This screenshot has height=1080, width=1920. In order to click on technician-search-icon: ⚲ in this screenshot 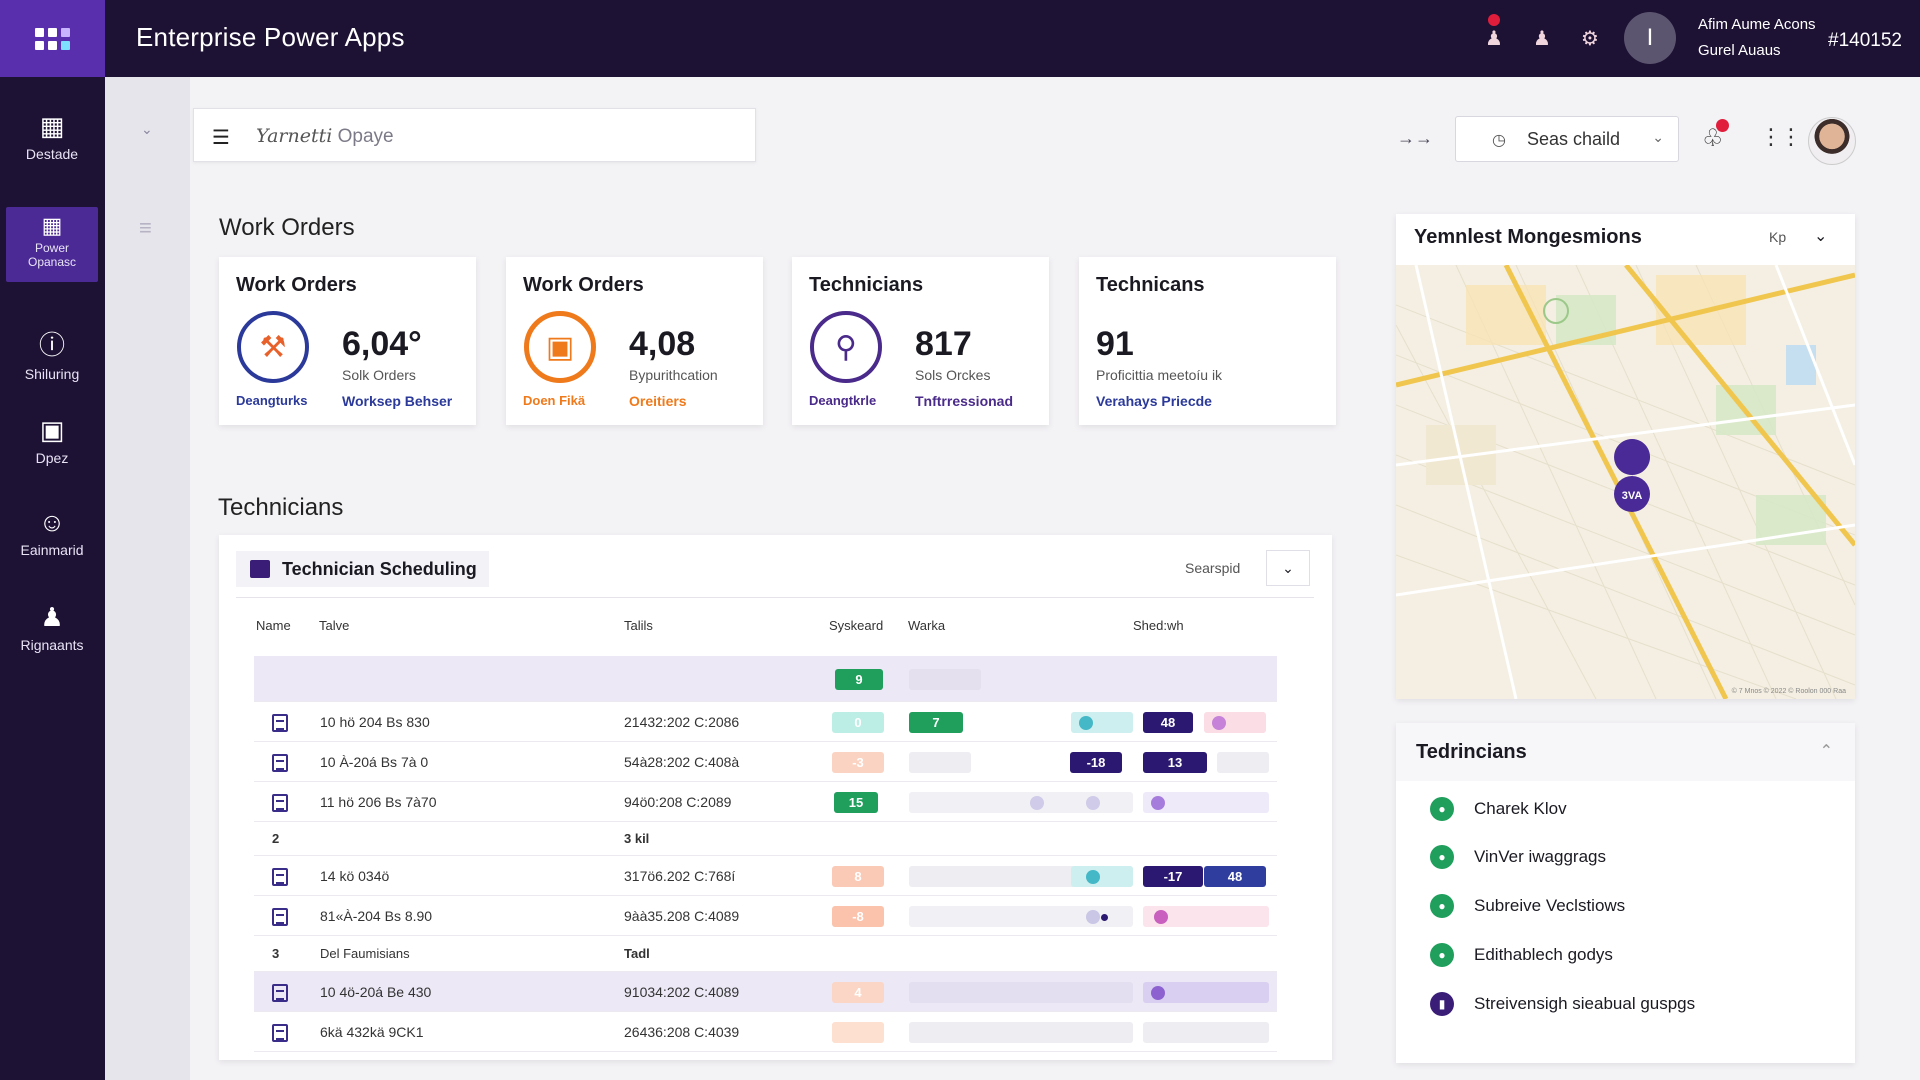, I will do `click(846, 347)`.